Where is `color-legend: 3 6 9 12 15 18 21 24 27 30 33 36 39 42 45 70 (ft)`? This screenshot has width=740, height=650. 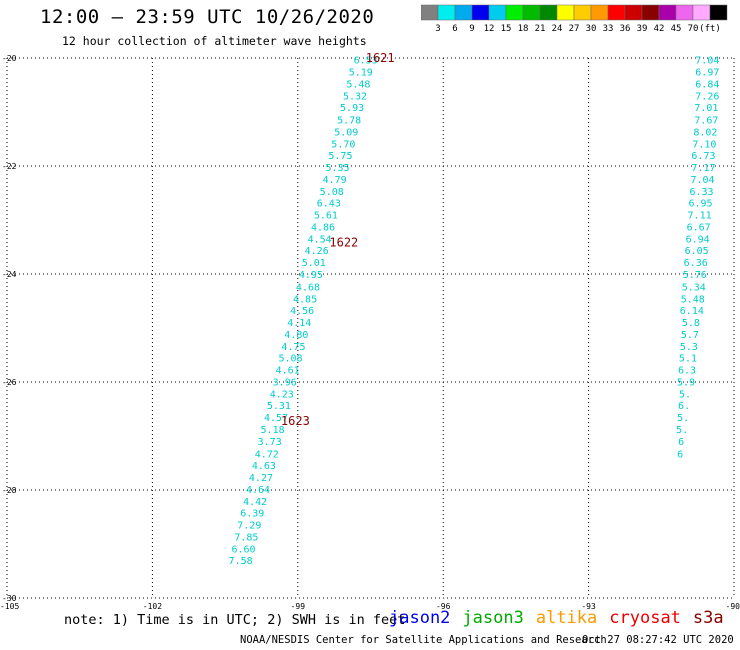 color-legend: 3 6 9 12 15 18 21 24 27 30 33 36 39 42 45 70 (ft) is located at coordinates (574, 19).